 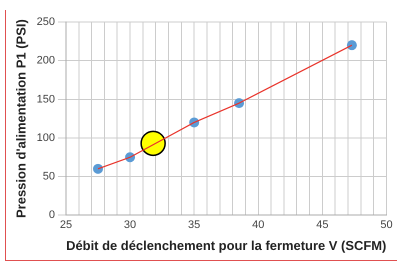 I want to click on x-tick-label: 30, so click(x=130, y=224).